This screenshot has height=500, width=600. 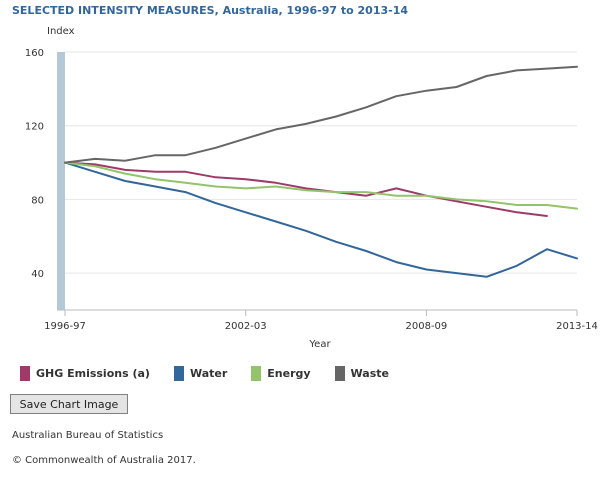 I want to click on y-tick-label-160: 160, so click(x=34, y=53).